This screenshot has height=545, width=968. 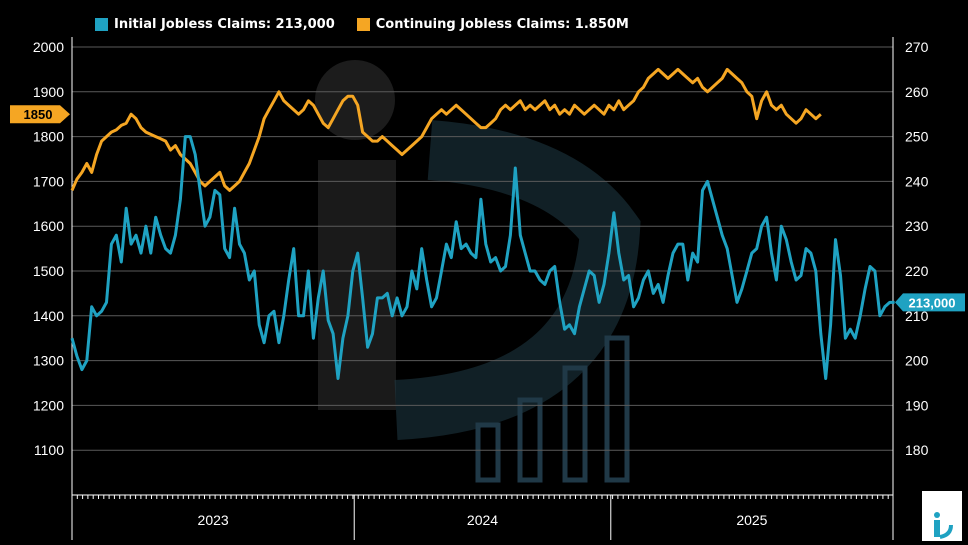 I want to click on x-tick-label: 2025, so click(x=751, y=520).